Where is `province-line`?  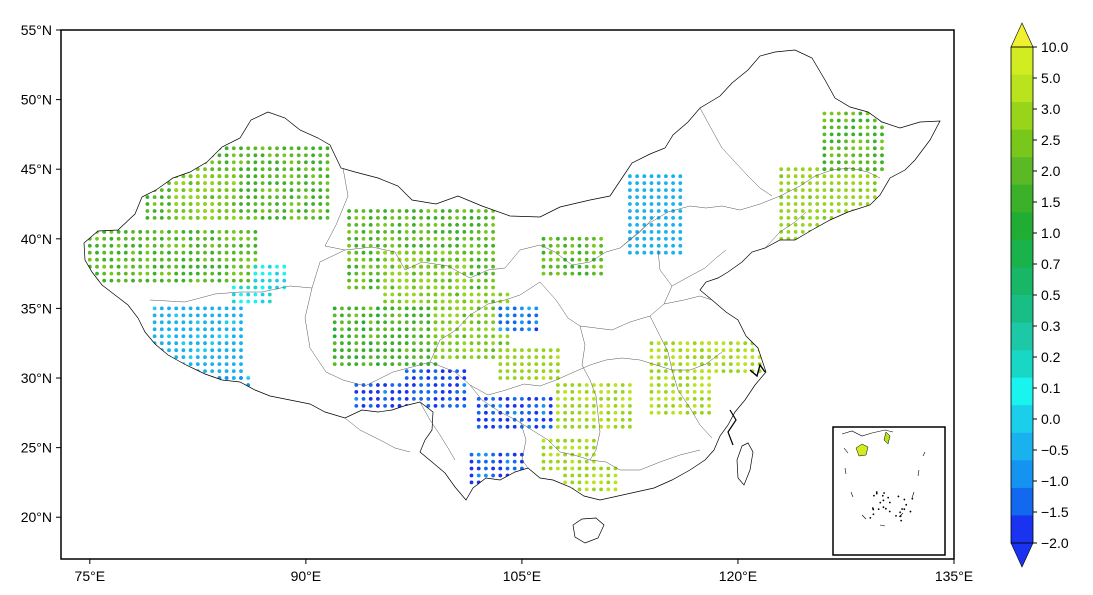
province-line is located at coordinates (614, 371).